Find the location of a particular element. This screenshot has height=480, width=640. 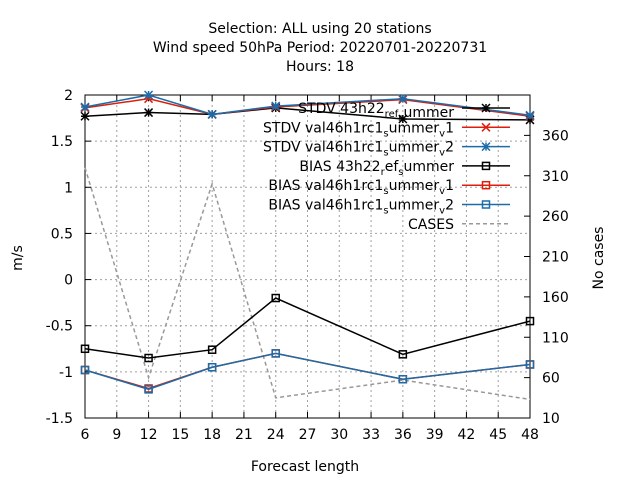

y2-tick-label: 360 is located at coordinates (555, 136).